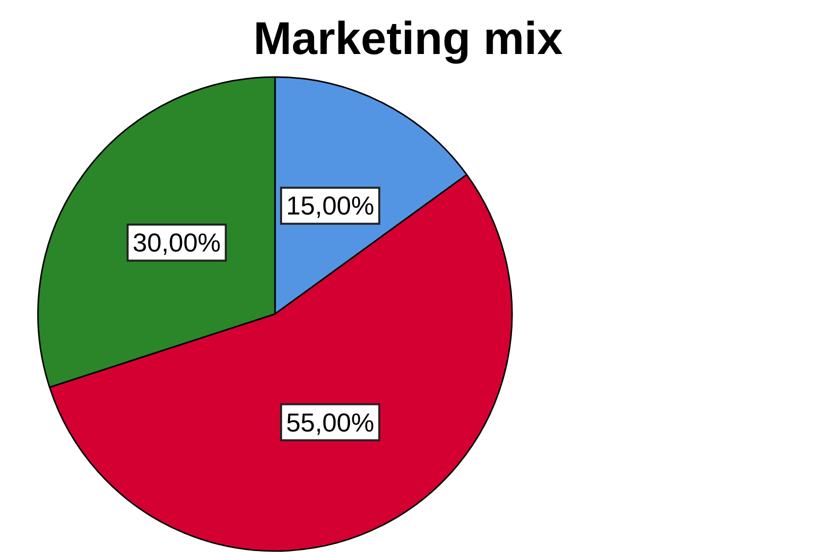 The width and height of the screenshot is (839, 552). I want to click on chart-title: Marketing mix, so click(408, 38).